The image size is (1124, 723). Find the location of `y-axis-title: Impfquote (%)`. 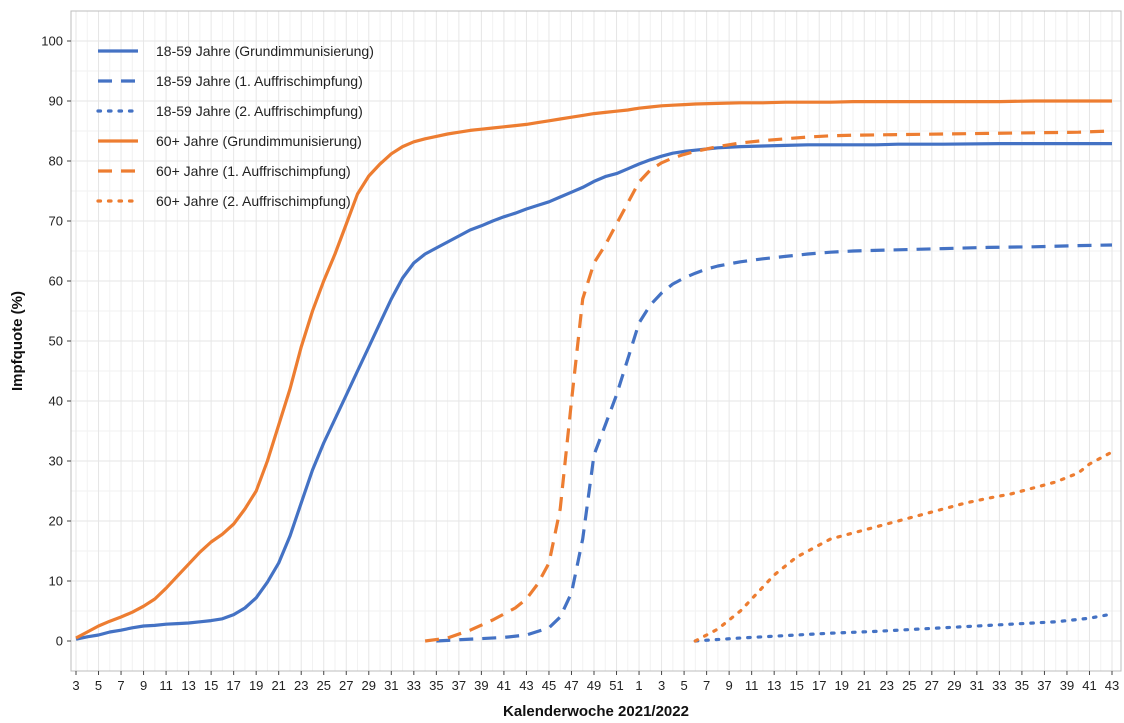

y-axis-title: Impfquote (%) is located at coordinates (17, 341).